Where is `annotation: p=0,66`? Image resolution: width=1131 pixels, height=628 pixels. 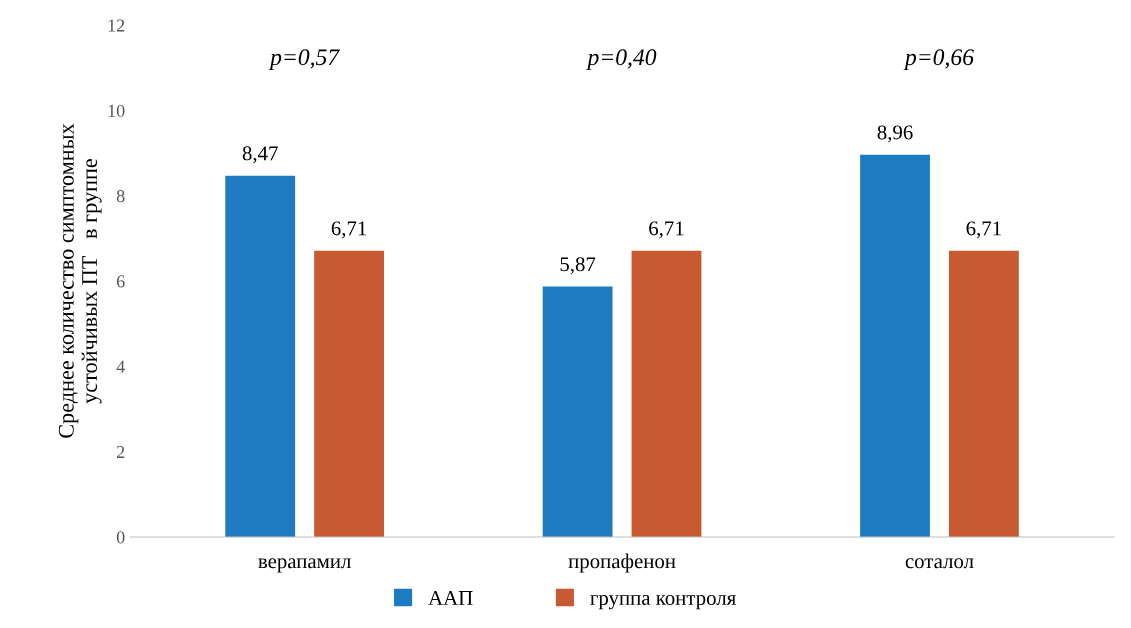 annotation: p=0,66 is located at coordinates (938, 59).